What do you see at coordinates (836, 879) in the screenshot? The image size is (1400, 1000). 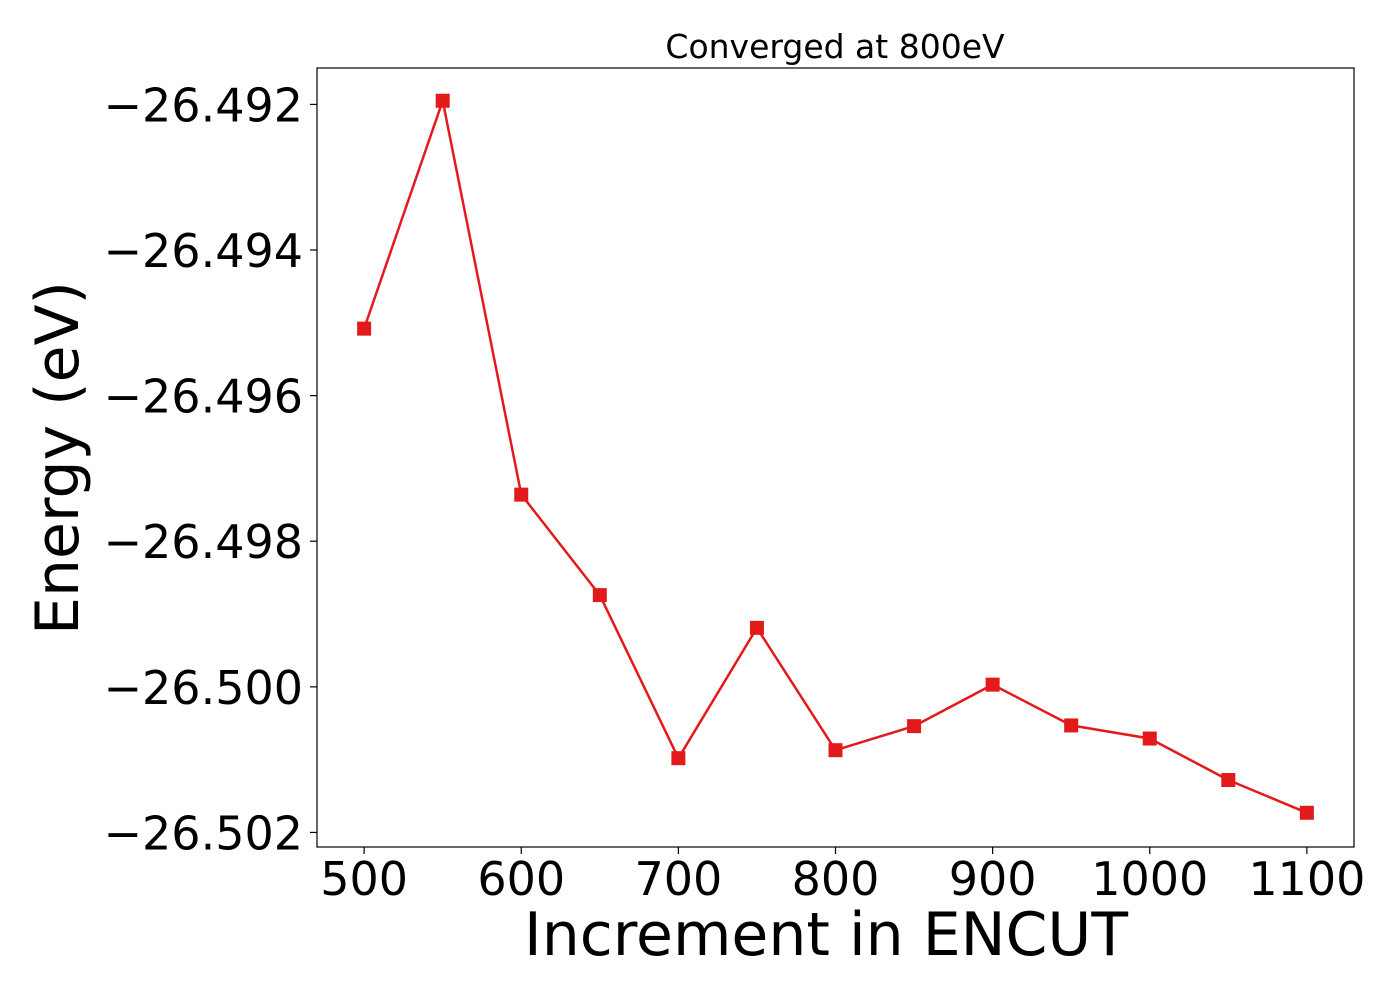 I see `x-tick-label: 800` at bounding box center [836, 879].